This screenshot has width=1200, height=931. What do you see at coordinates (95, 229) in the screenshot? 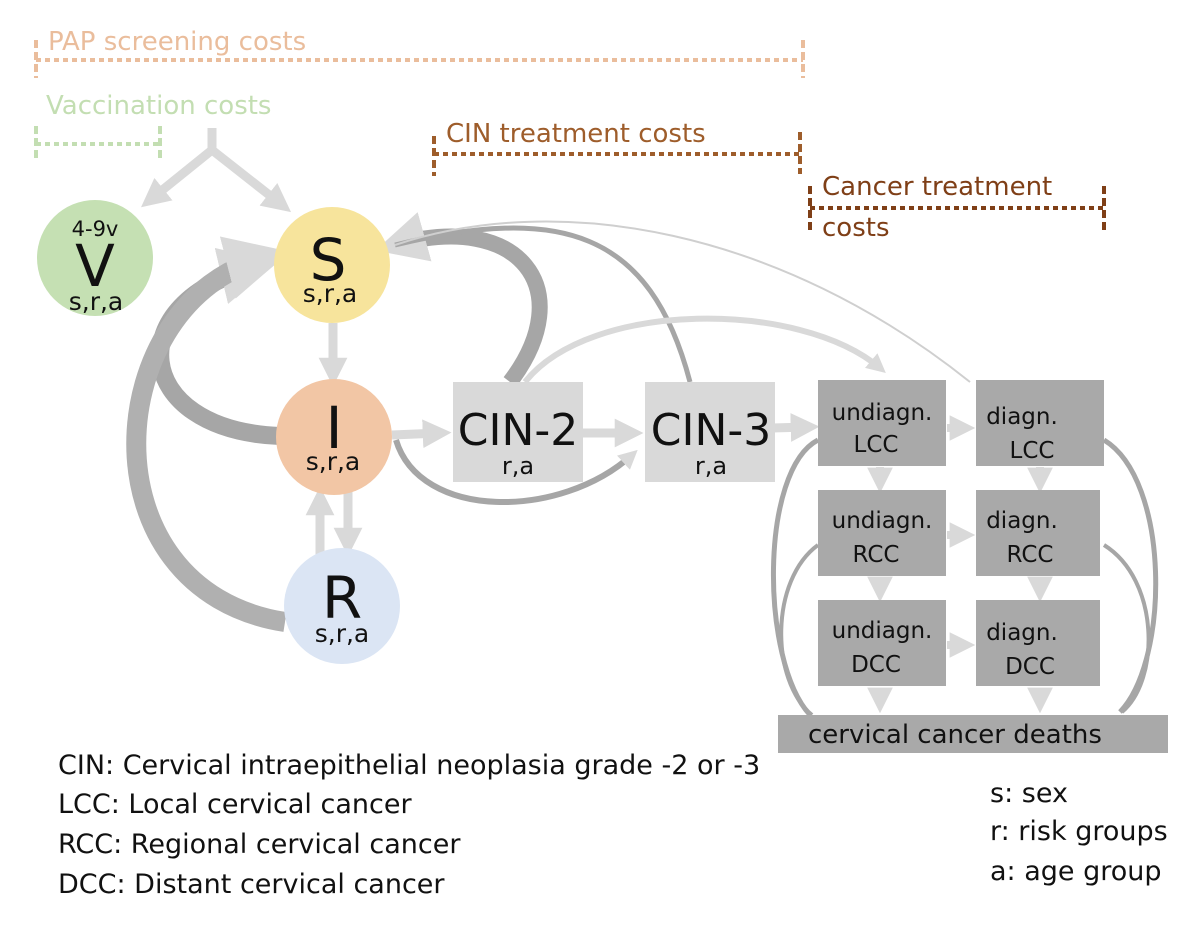
I see `state-V-top: 4-9v` at bounding box center [95, 229].